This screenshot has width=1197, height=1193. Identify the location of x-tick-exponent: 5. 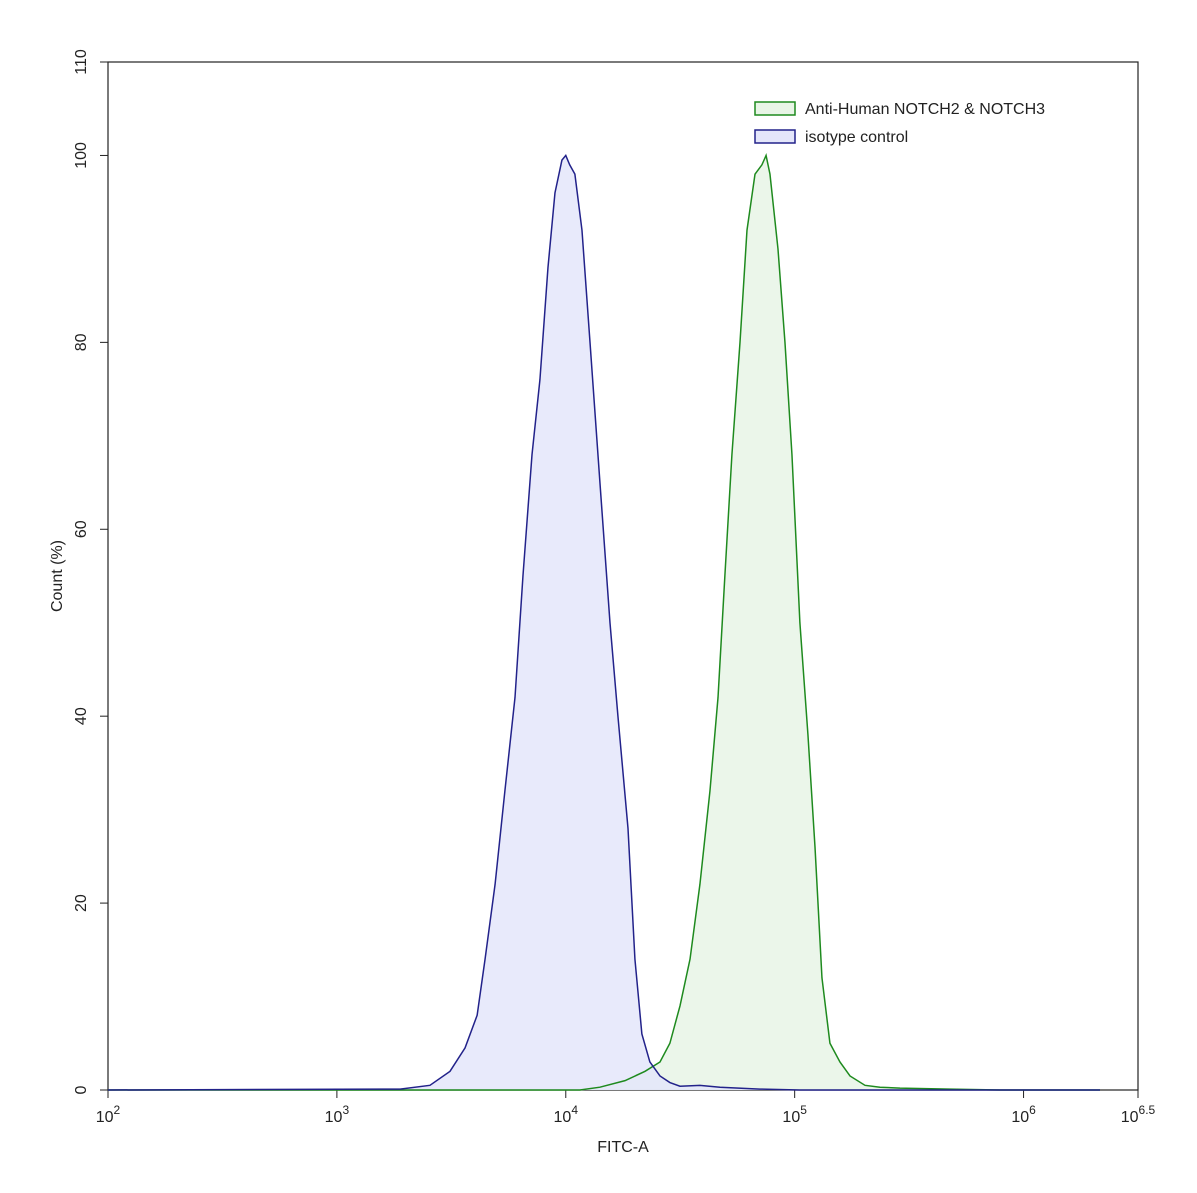
(803, 1110).